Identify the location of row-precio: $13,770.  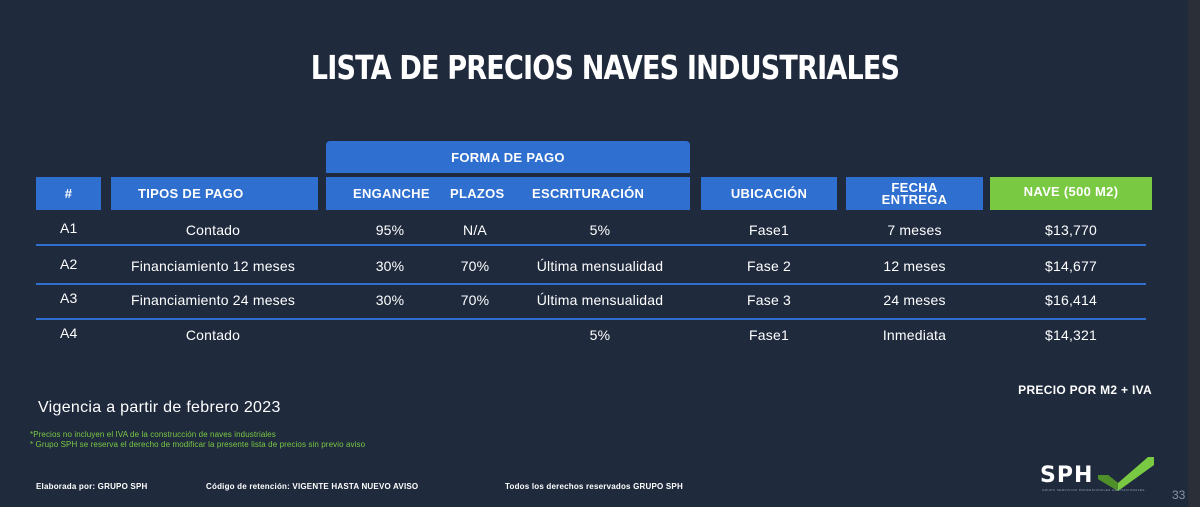
(1070, 230).